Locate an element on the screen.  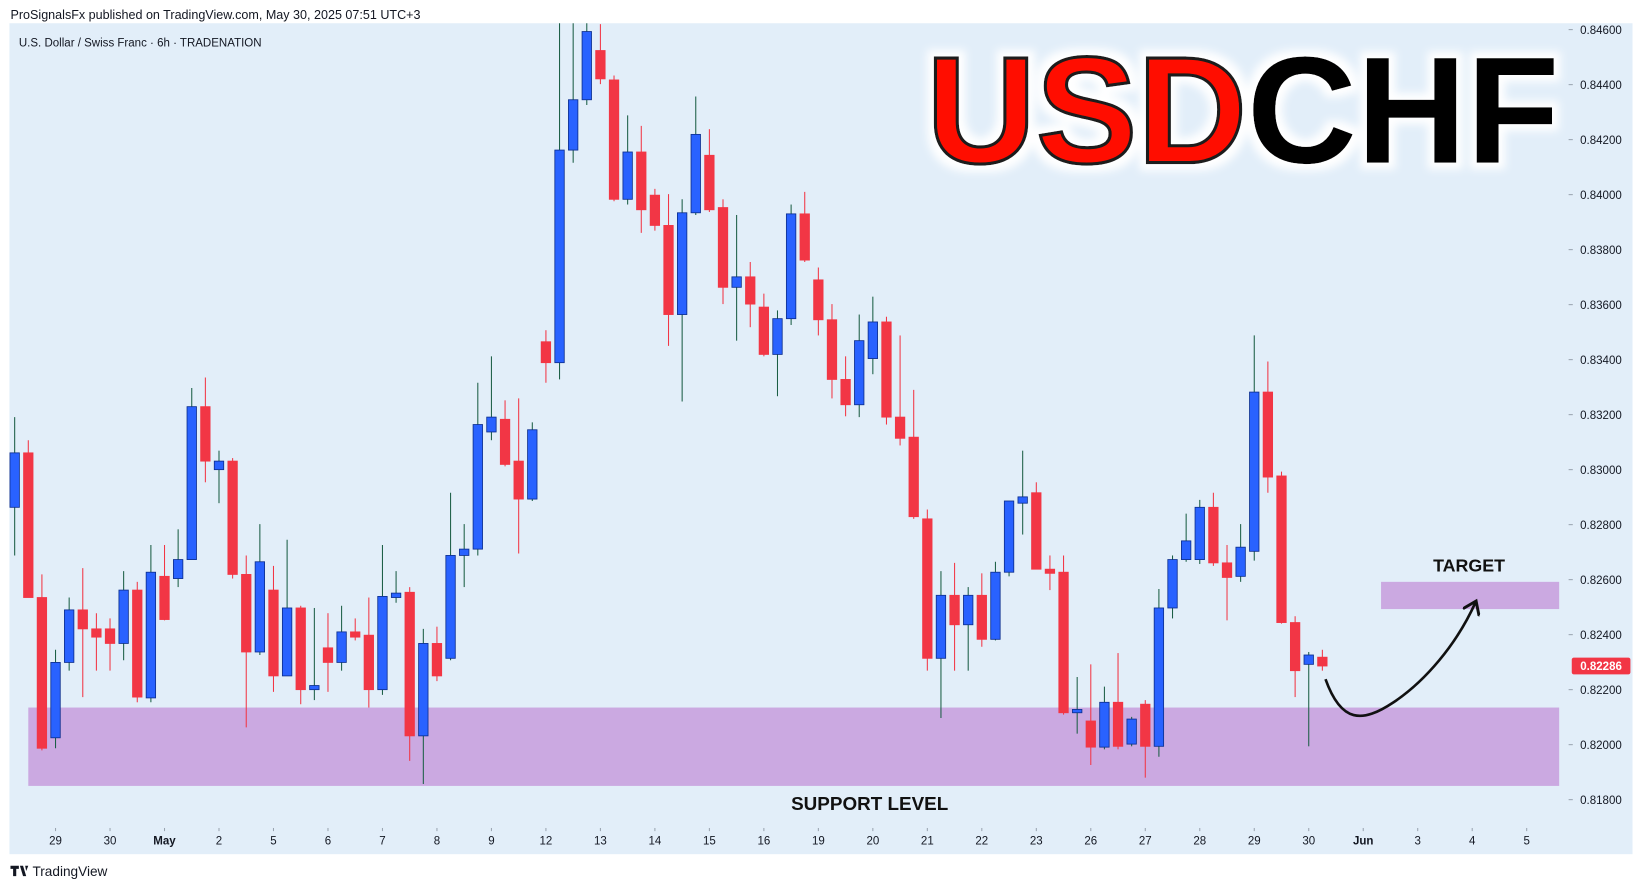
x-tick-label: May is located at coordinates (164, 842).